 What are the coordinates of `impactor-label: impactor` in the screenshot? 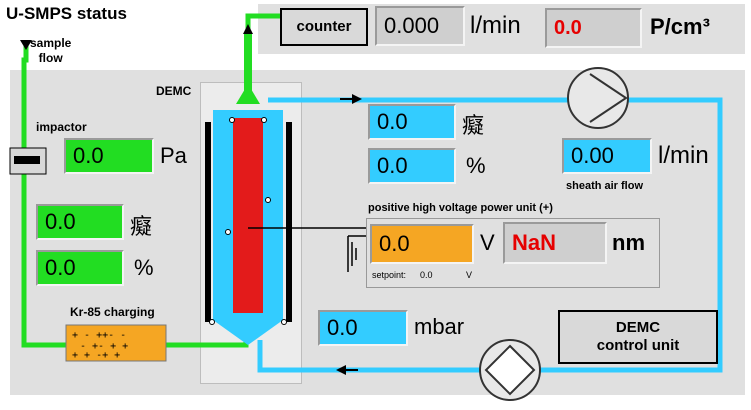 It's located at (61, 127).